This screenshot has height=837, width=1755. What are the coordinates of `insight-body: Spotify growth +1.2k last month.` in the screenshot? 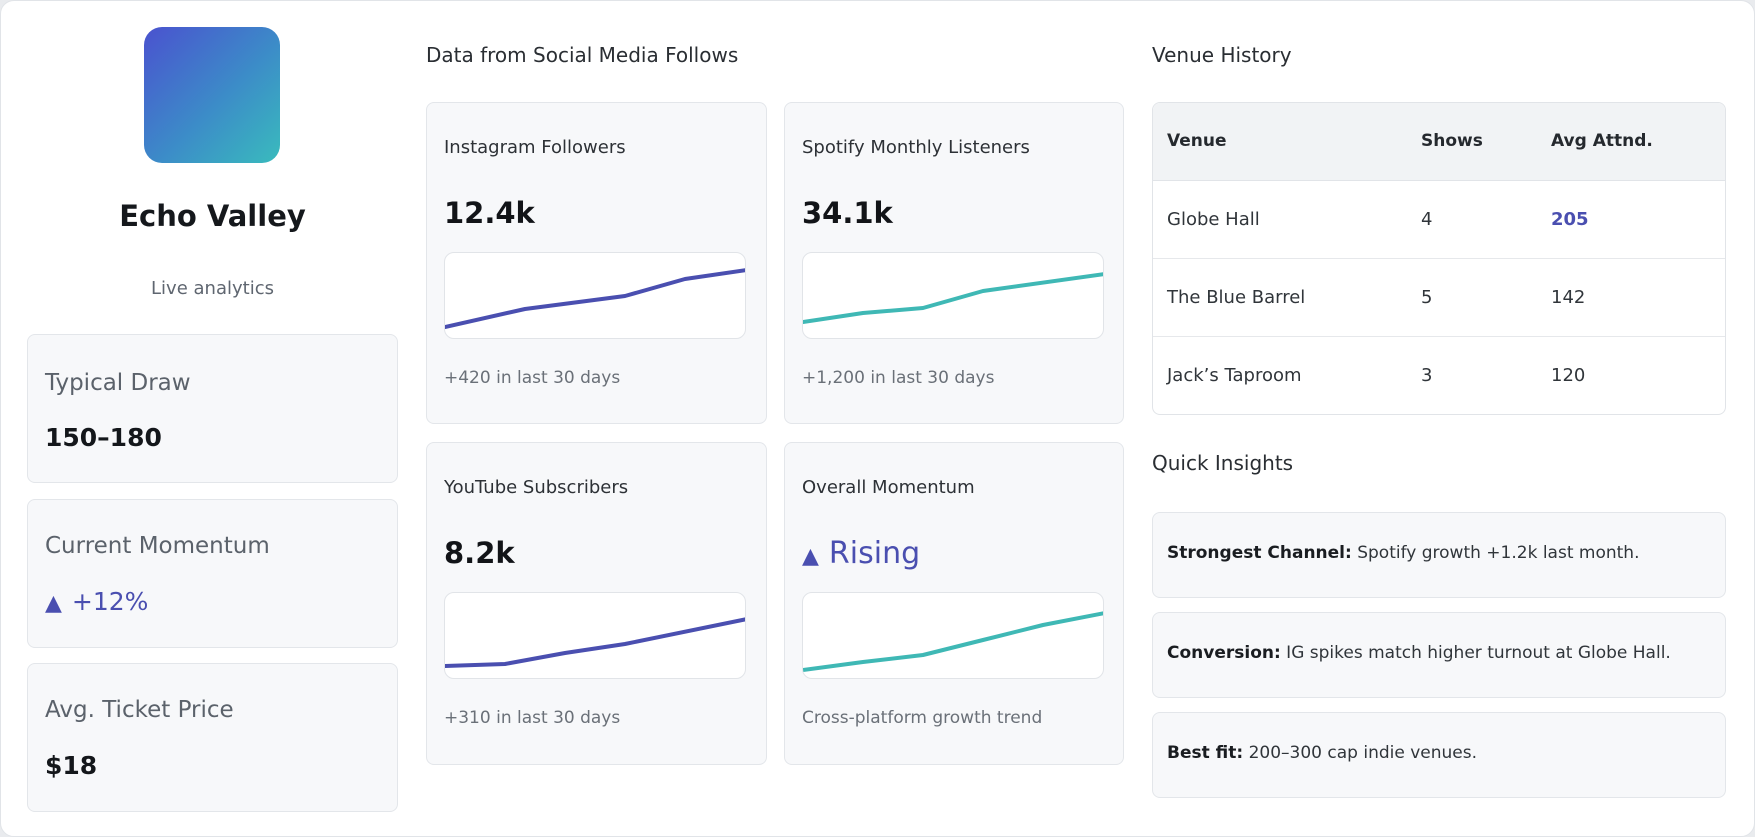 It's located at (1495, 553).